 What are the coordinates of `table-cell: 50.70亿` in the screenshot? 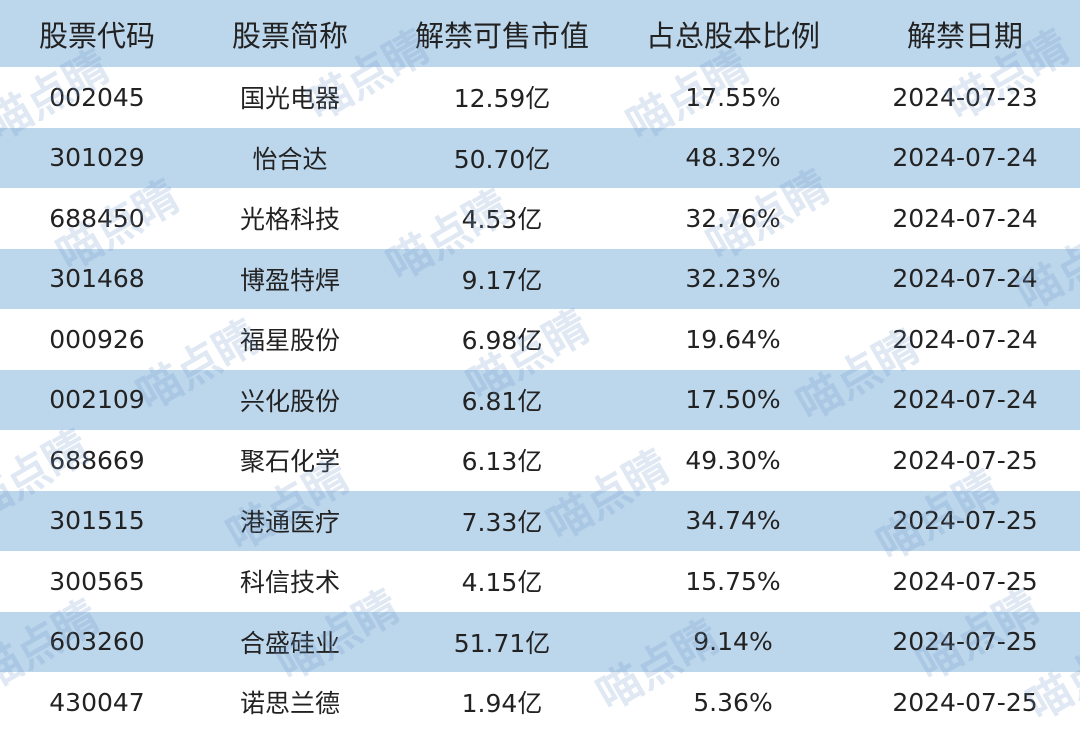 It's located at (502, 159).